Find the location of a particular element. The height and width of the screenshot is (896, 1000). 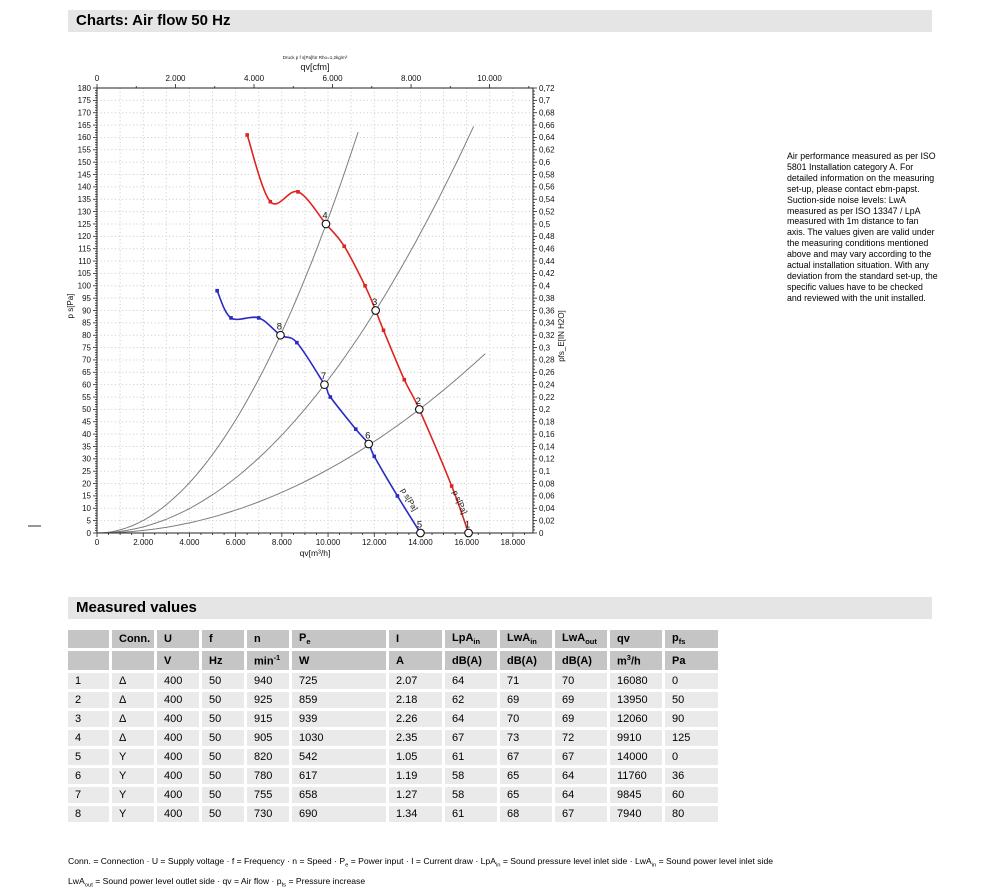

svg-text: 0,6 is located at coordinates (545, 162).